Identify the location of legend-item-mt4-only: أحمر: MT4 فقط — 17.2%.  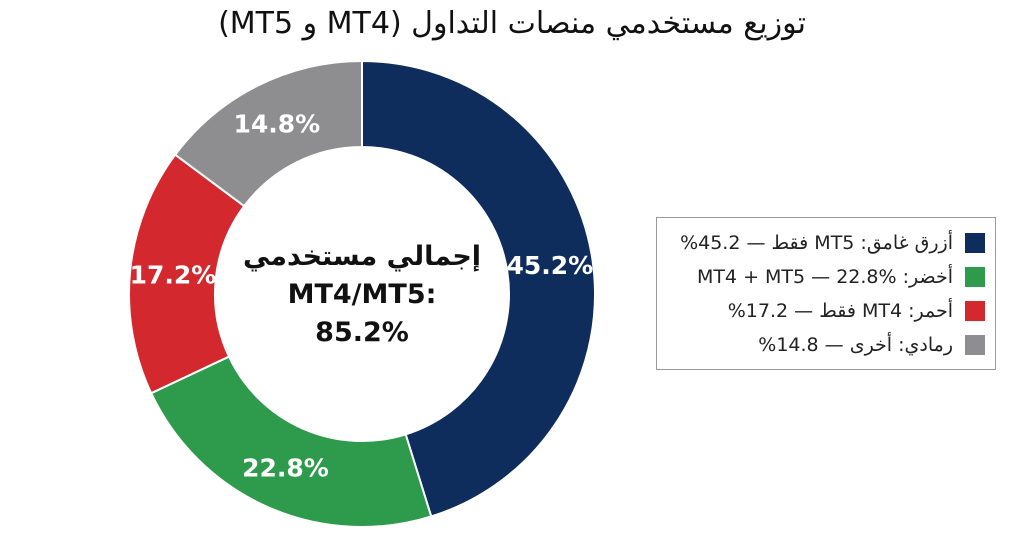
(826, 311).